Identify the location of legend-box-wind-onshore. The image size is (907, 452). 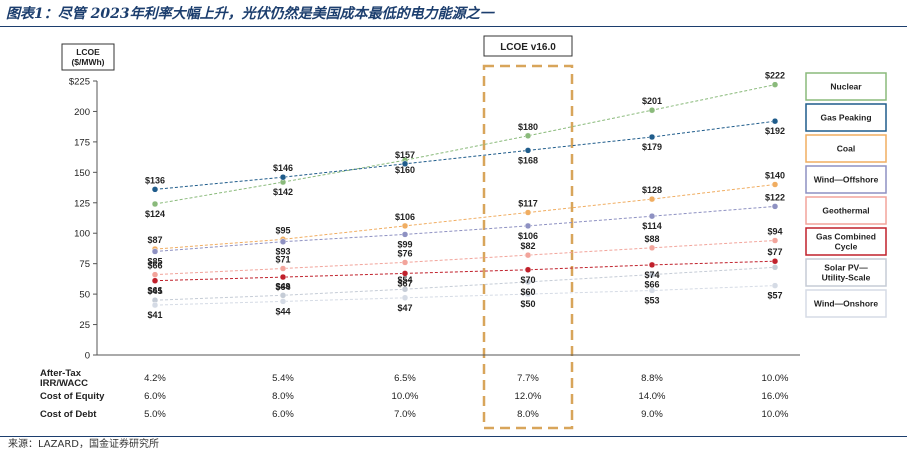
(846, 303).